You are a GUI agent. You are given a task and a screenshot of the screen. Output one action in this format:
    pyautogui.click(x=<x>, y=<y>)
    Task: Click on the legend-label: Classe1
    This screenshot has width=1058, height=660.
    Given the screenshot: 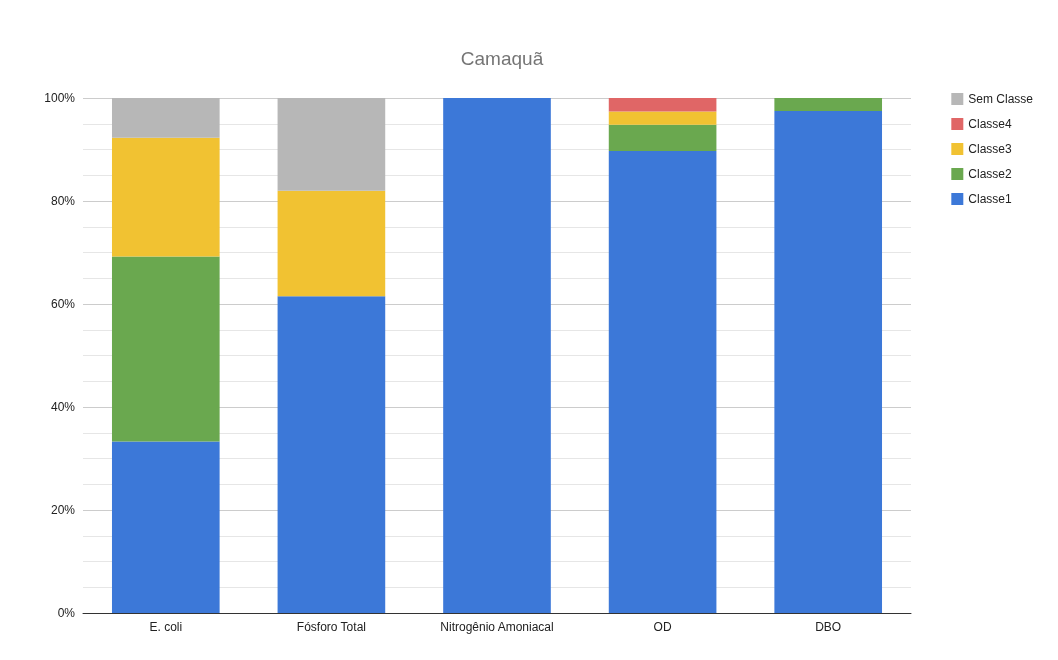 What is the action you would take?
    pyautogui.click(x=990, y=199)
    